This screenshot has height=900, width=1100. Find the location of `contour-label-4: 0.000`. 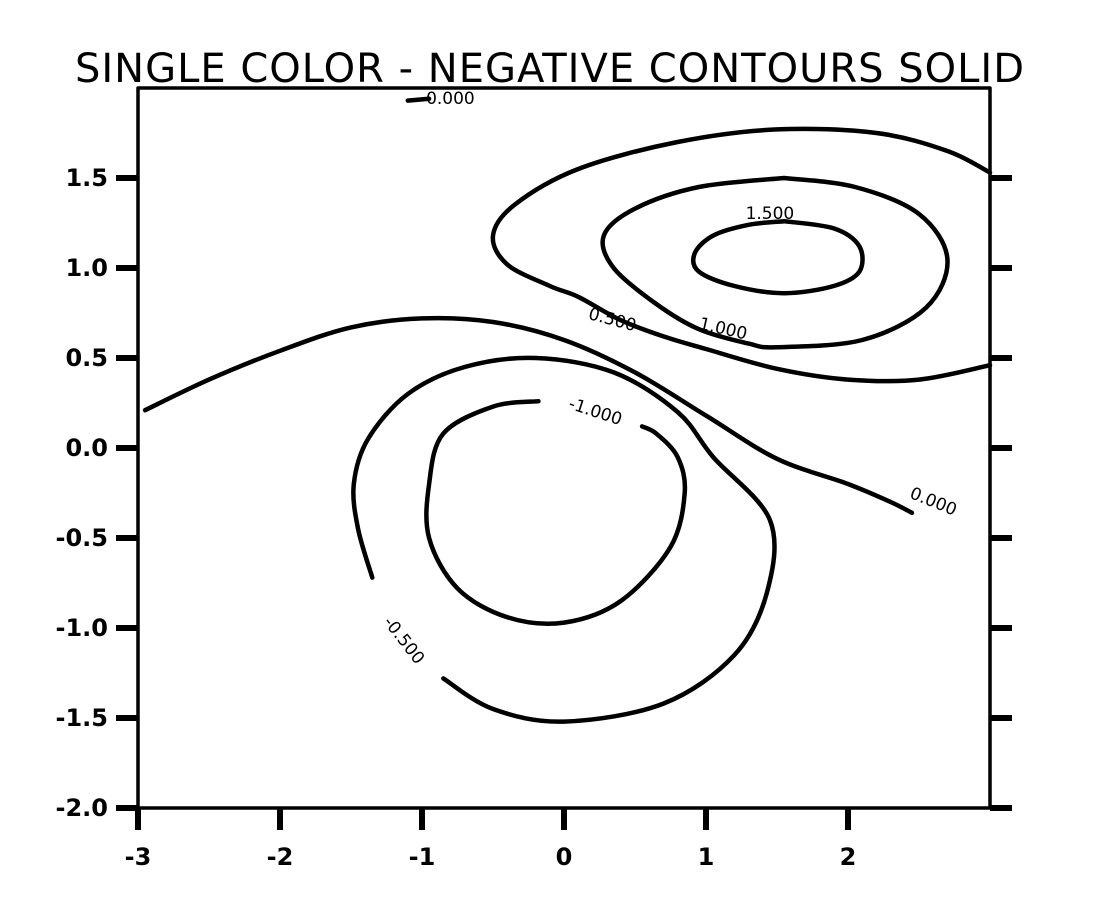

contour-label-4: 0.000 is located at coordinates (450, 99).